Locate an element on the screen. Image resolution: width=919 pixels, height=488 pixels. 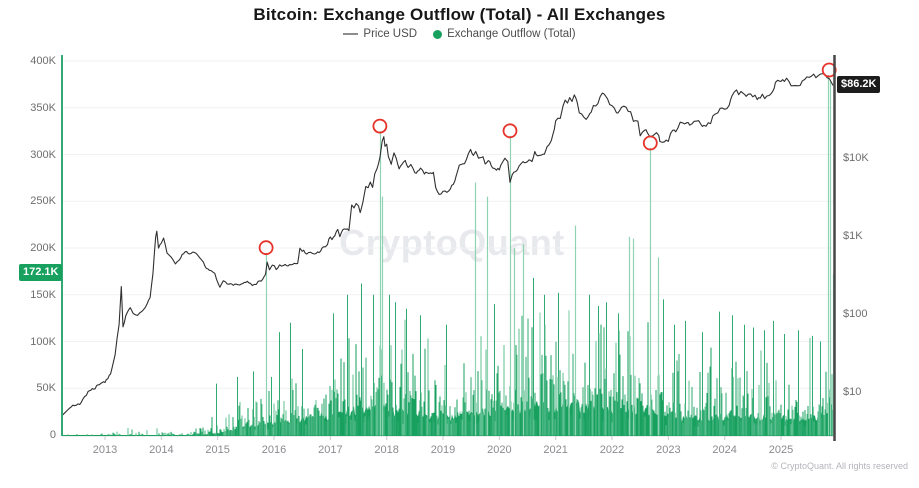
legend: Price USD Exchange Outflow (Total) is located at coordinates (459, 34).